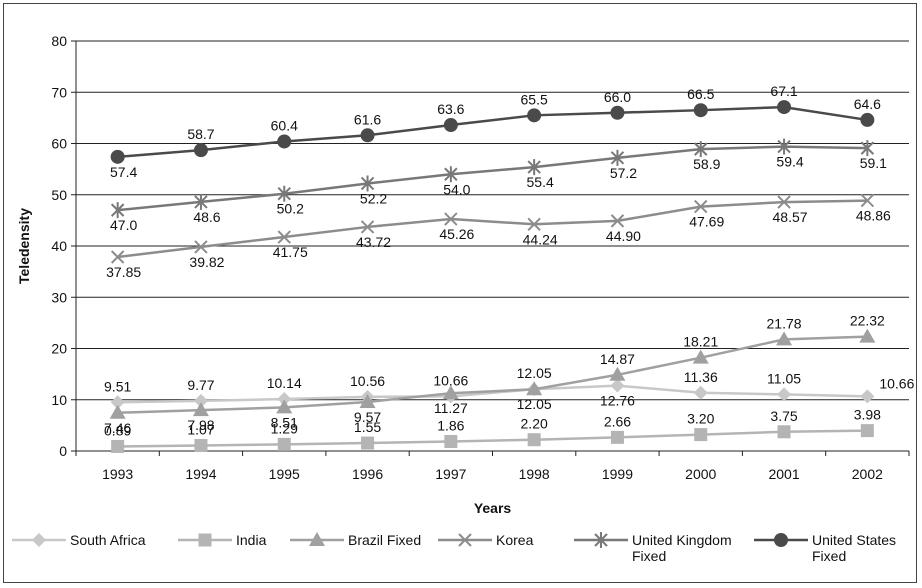  Describe the element at coordinates (534, 99) in the screenshot. I see `data-label: 65.5` at that location.